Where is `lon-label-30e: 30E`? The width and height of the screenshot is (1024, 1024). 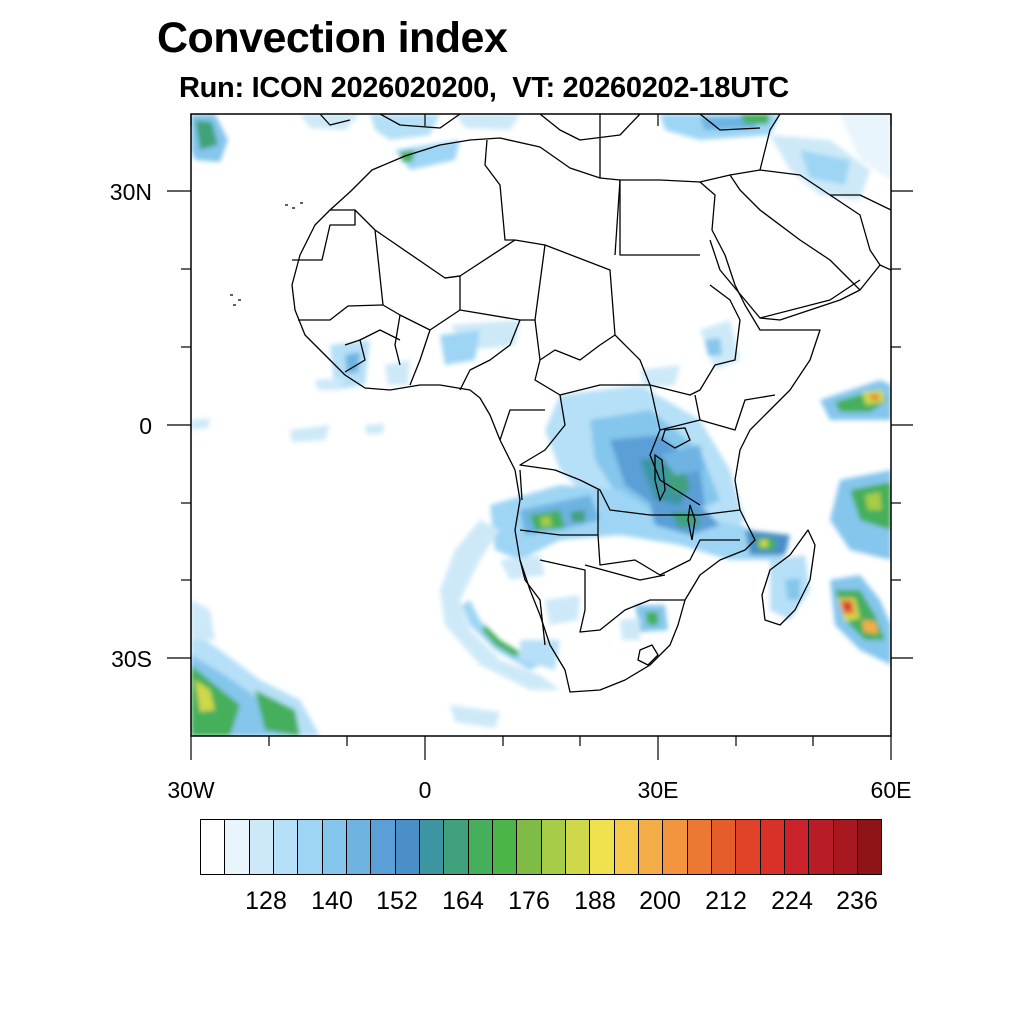 lon-label-30e: 30E is located at coordinates (658, 790).